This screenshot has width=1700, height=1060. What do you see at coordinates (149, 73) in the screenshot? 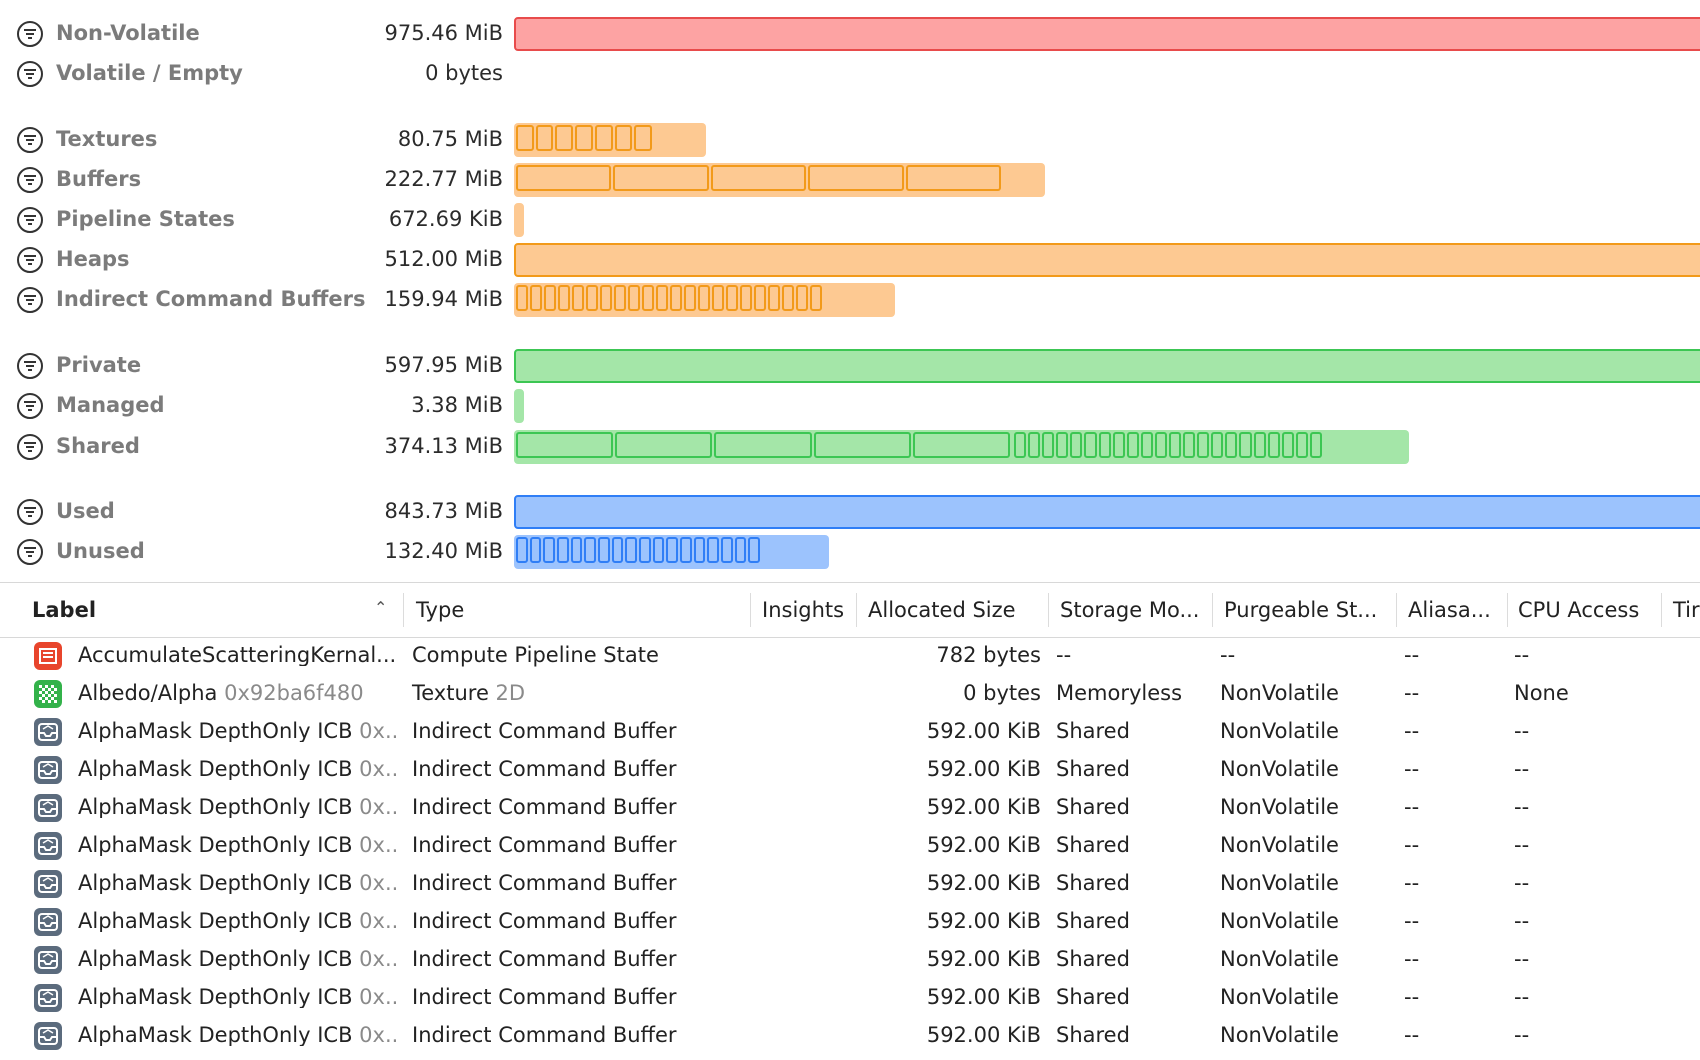
I see `category-label: Volatile / Empty` at bounding box center [149, 73].